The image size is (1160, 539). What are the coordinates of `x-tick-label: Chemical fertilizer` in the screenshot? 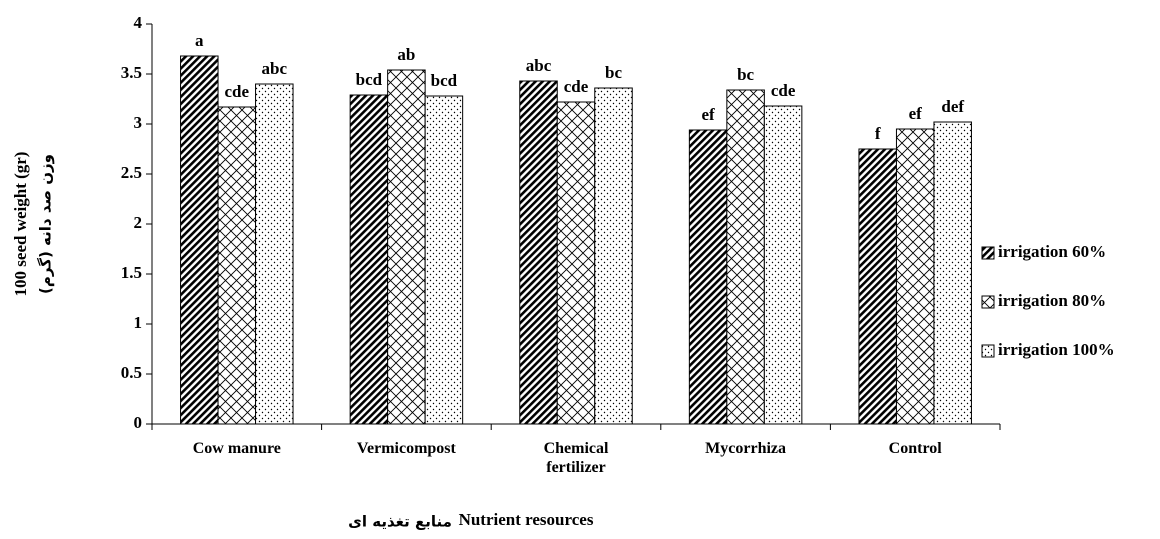 It's located at (576, 458).